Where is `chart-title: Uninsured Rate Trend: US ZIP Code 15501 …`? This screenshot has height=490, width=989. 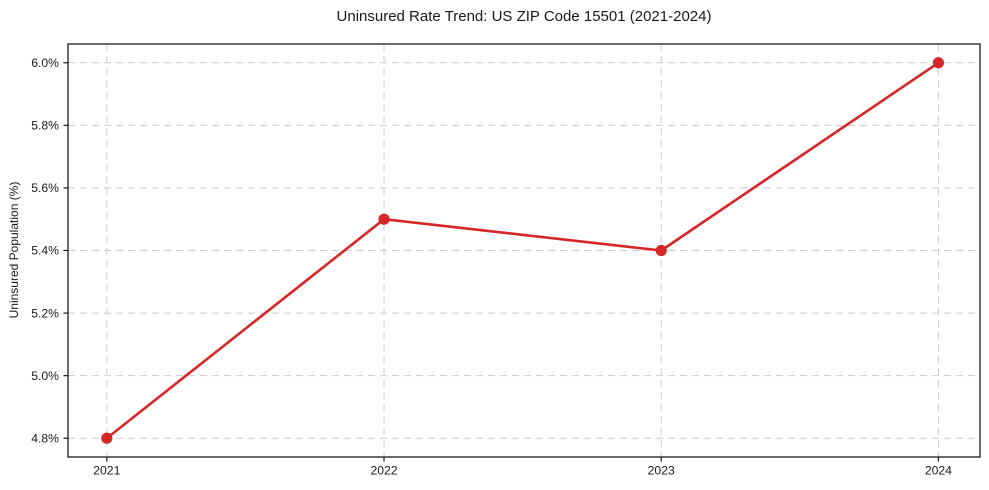
chart-title: Uninsured Rate Trend: US ZIP Code 15501 … is located at coordinates (524, 16).